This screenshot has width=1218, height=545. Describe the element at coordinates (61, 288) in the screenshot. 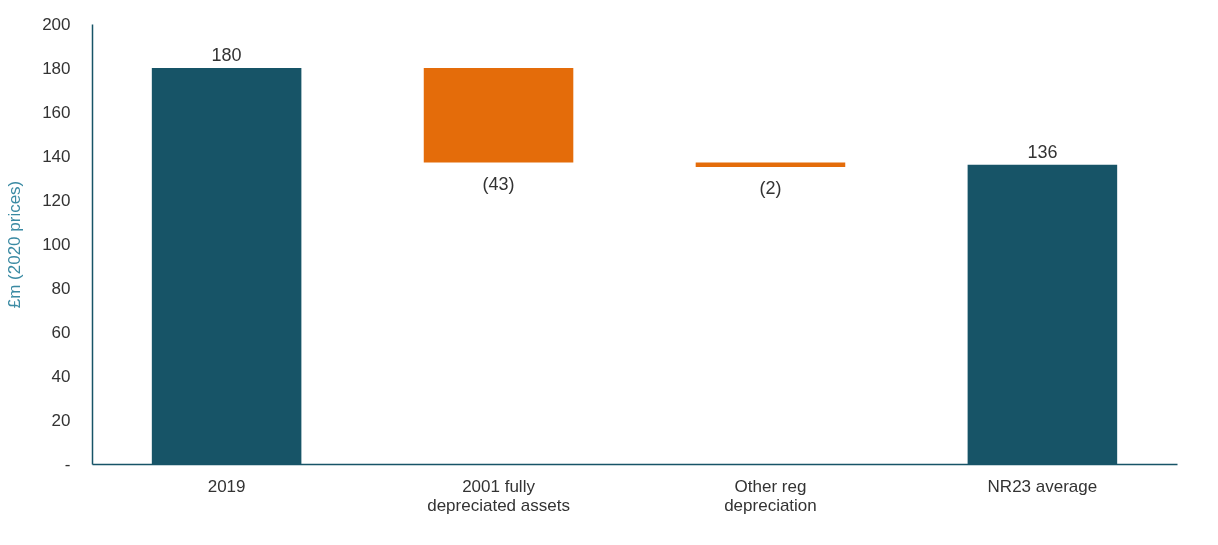

I see `y-tick-label: 80` at that location.